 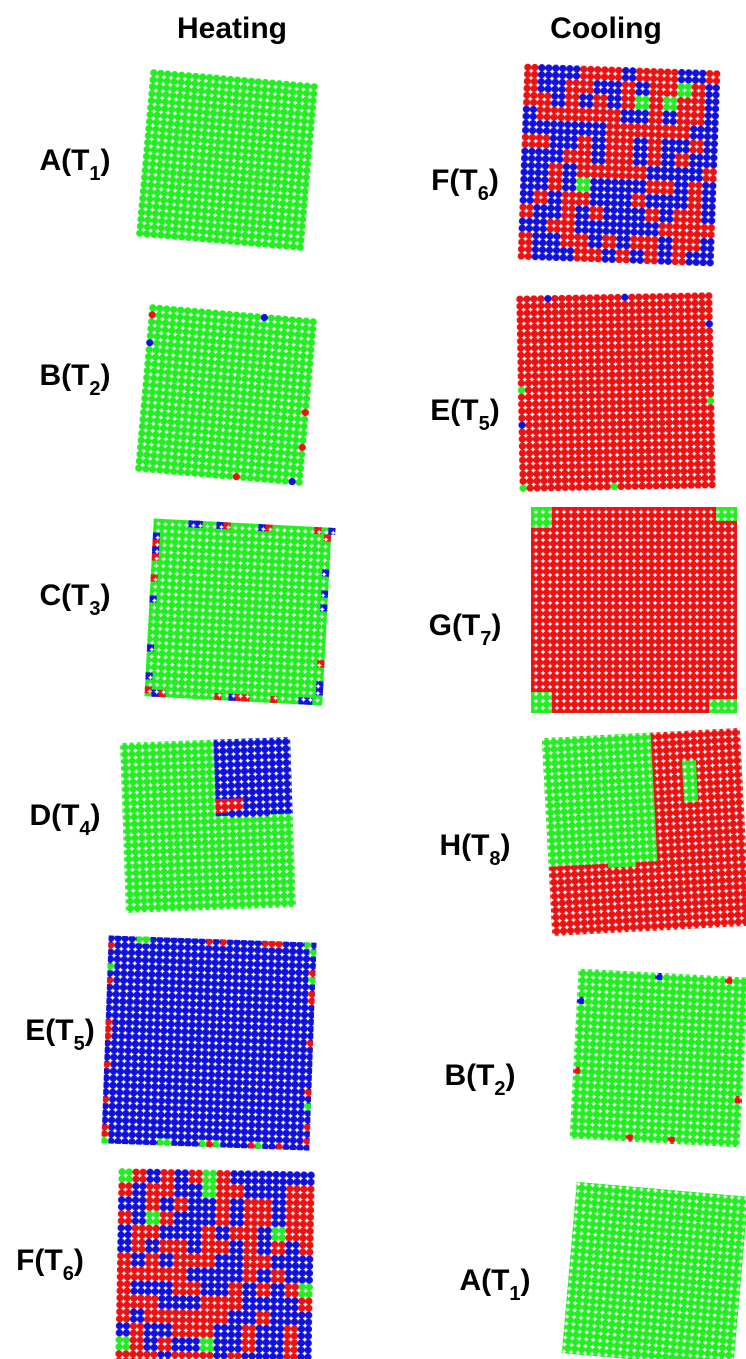 I want to click on label-subscript: 3, so click(x=94, y=609).